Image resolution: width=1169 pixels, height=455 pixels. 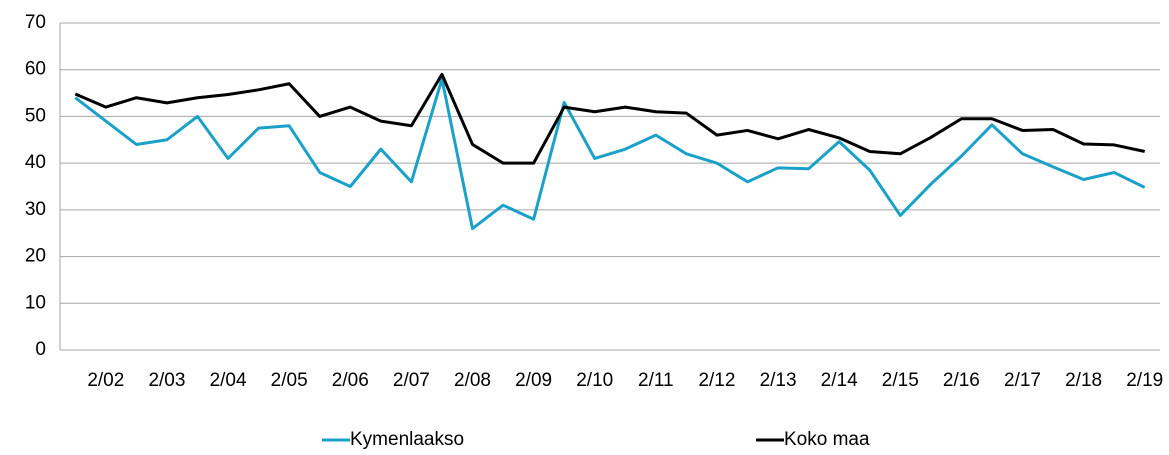 What do you see at coordinates (533, 380) in the screenshot?
I see `x-tick-label: 2/09` at bounding box center [533, 380].